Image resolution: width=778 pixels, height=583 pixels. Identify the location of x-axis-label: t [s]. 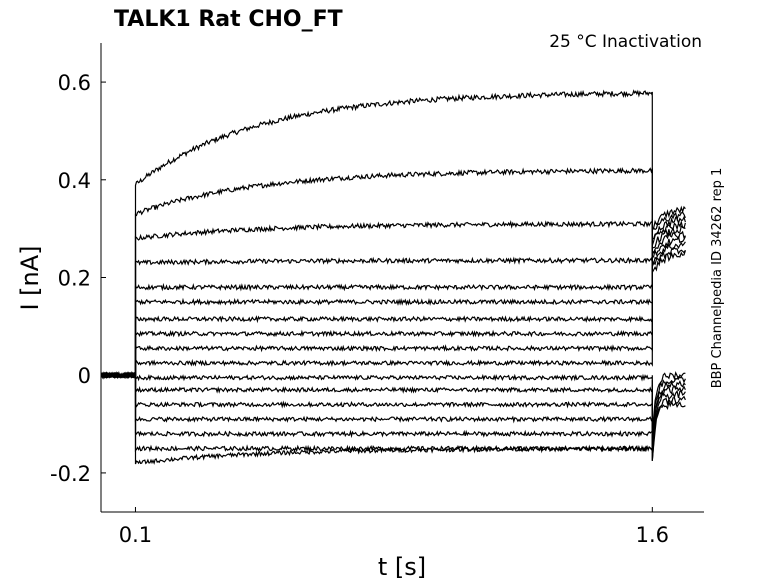
(402, 567).